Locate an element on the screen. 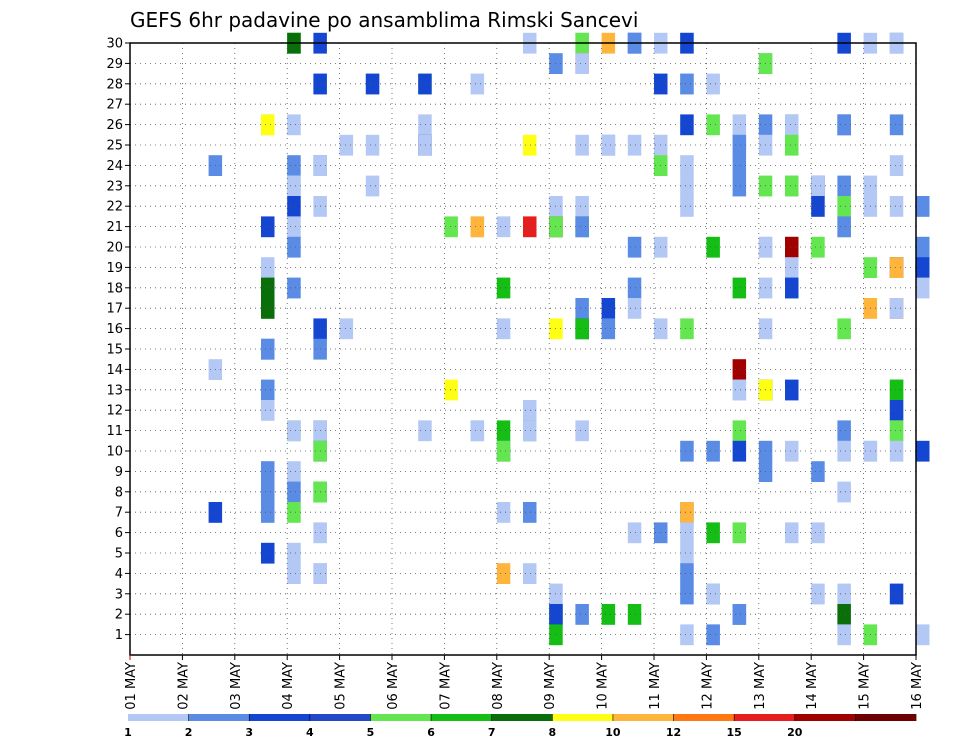 The height and width of the screenshot is (742, 960). legend-label-4: 4 is located at coordinates (310, 732).